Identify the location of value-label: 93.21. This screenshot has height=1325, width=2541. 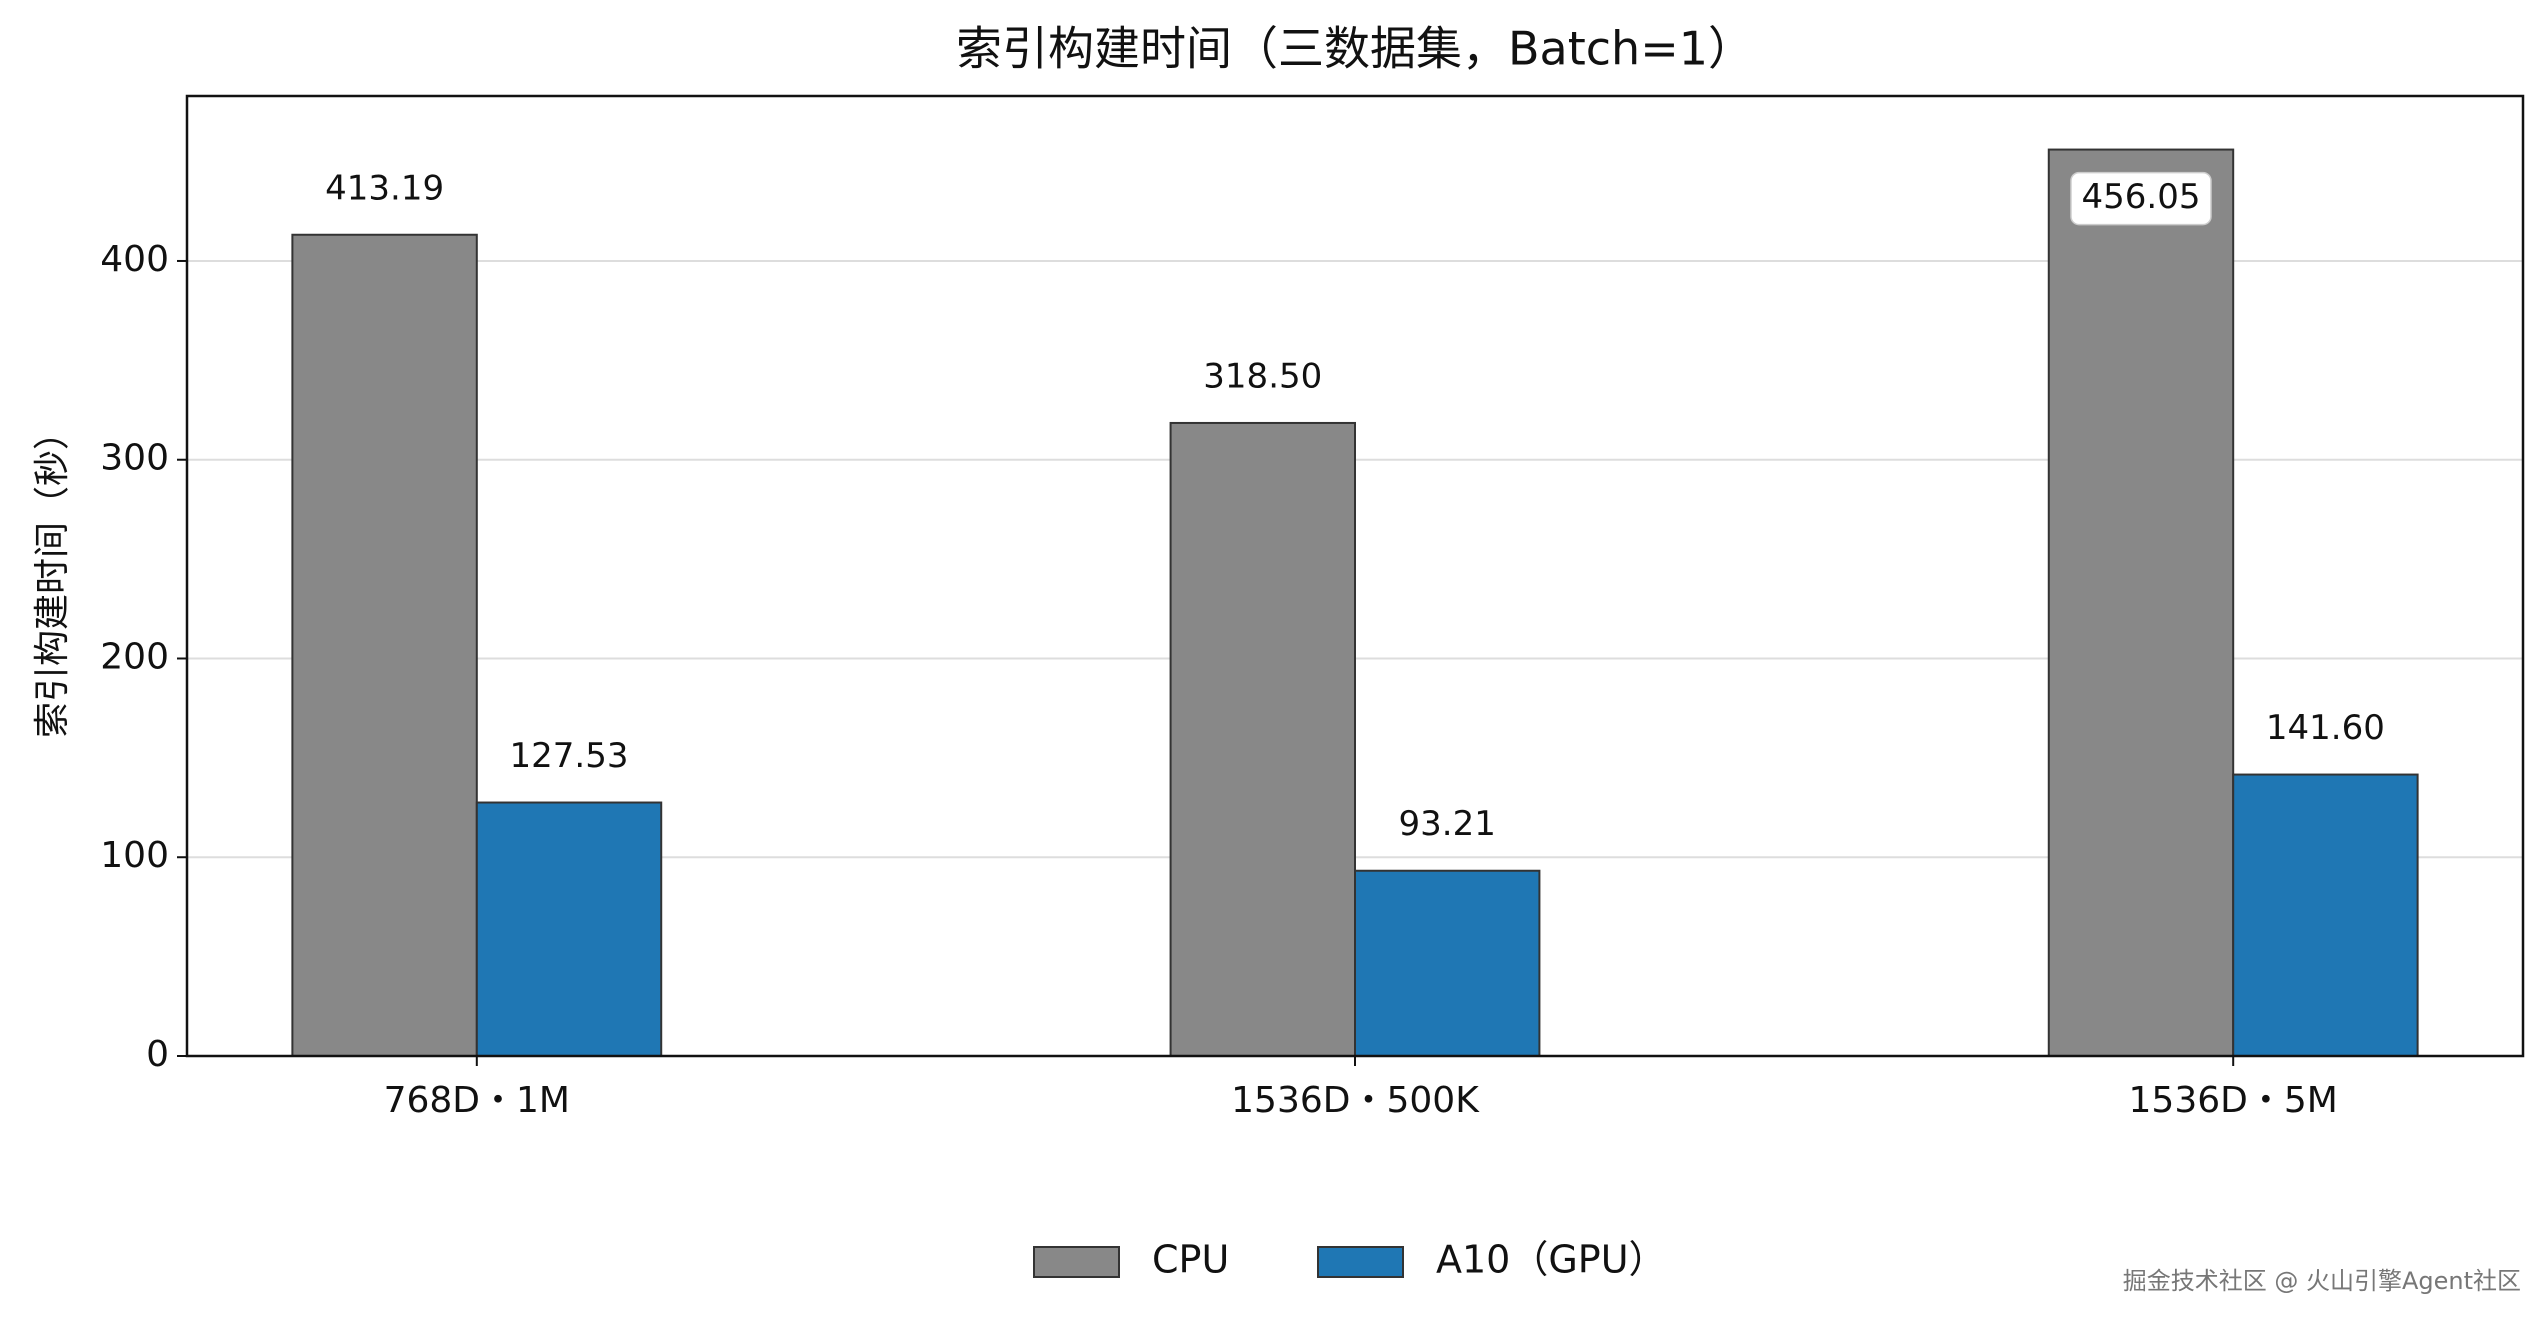
(1447, 824).